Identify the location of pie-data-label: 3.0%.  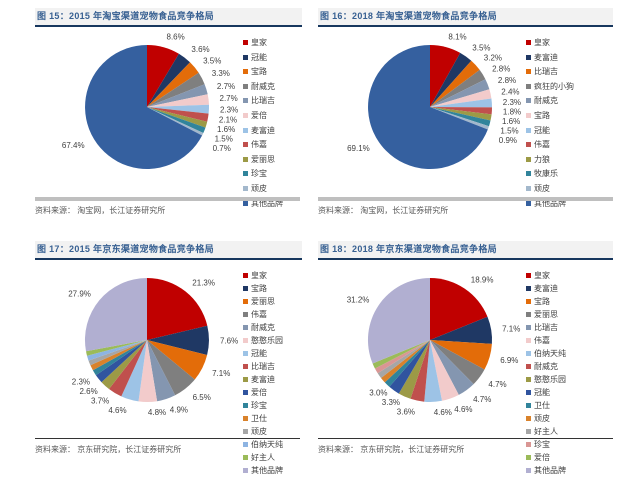
(378, 392).